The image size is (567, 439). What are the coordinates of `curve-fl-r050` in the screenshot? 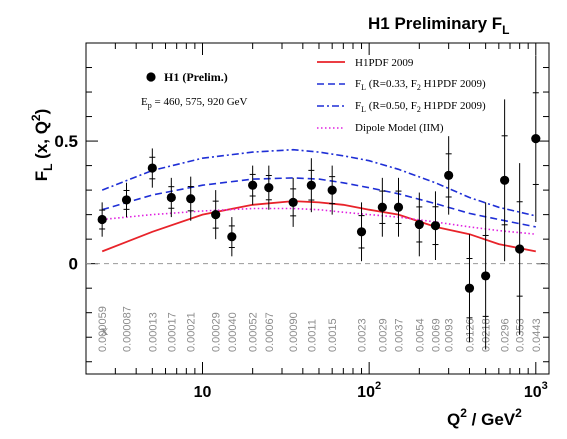 It's located at (318, 182).